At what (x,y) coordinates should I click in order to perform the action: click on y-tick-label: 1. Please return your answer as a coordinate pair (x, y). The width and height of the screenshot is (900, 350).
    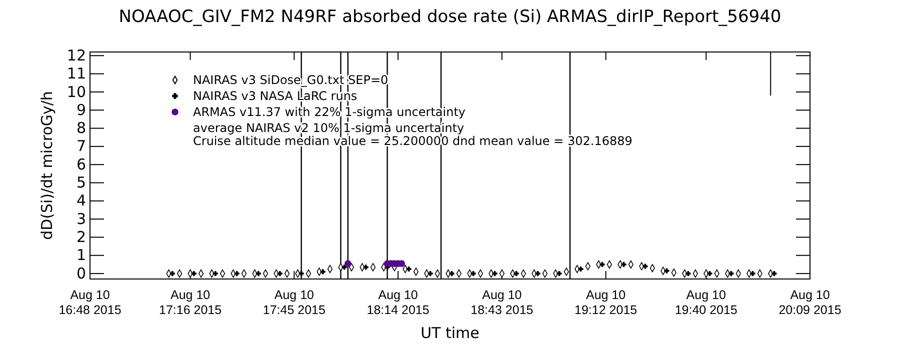
    Looking at the image, I should click on (81, 255).